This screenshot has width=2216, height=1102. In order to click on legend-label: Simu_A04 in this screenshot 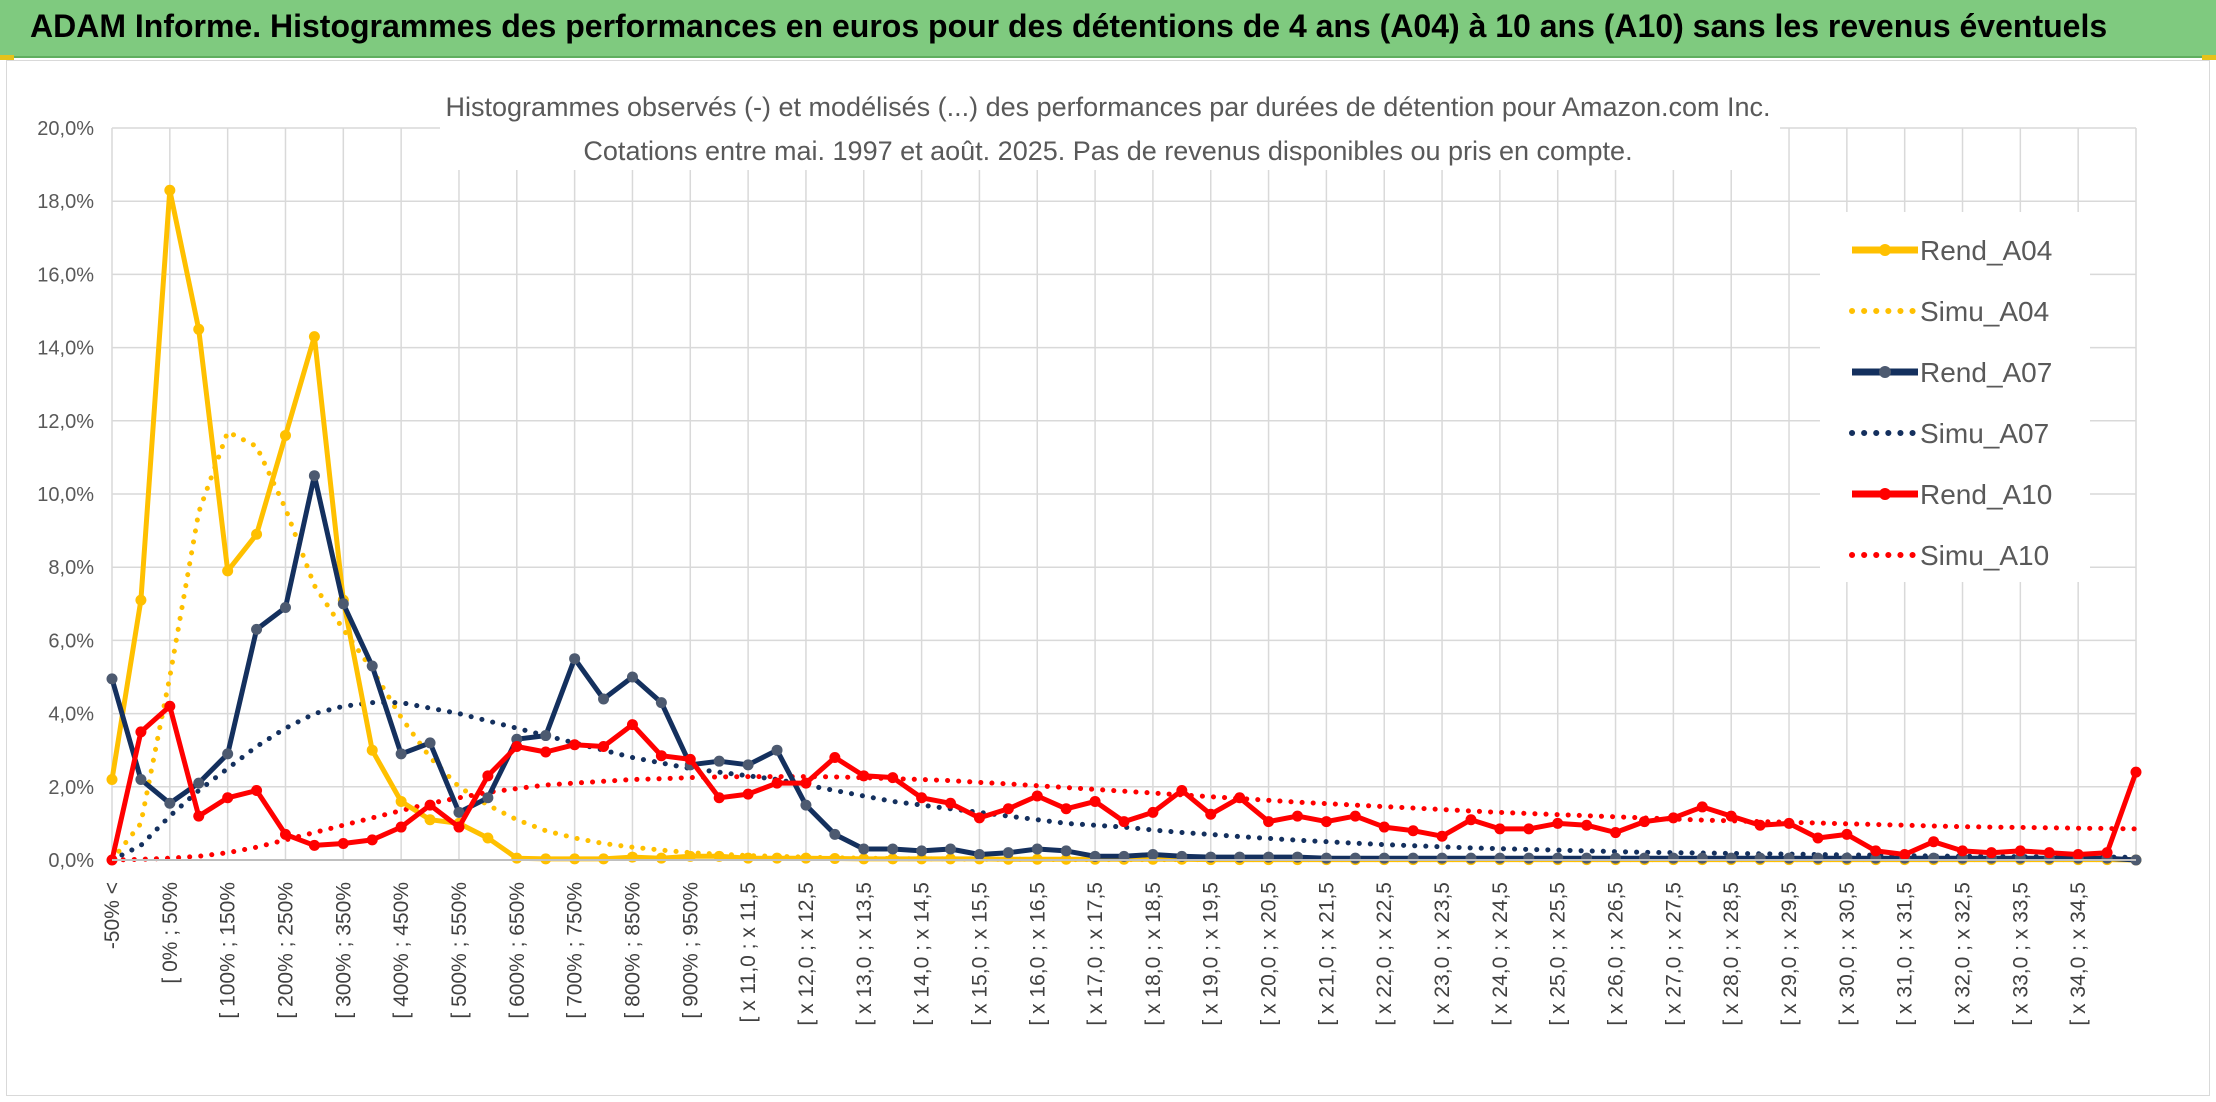, I will do `click(1984, 311)`.